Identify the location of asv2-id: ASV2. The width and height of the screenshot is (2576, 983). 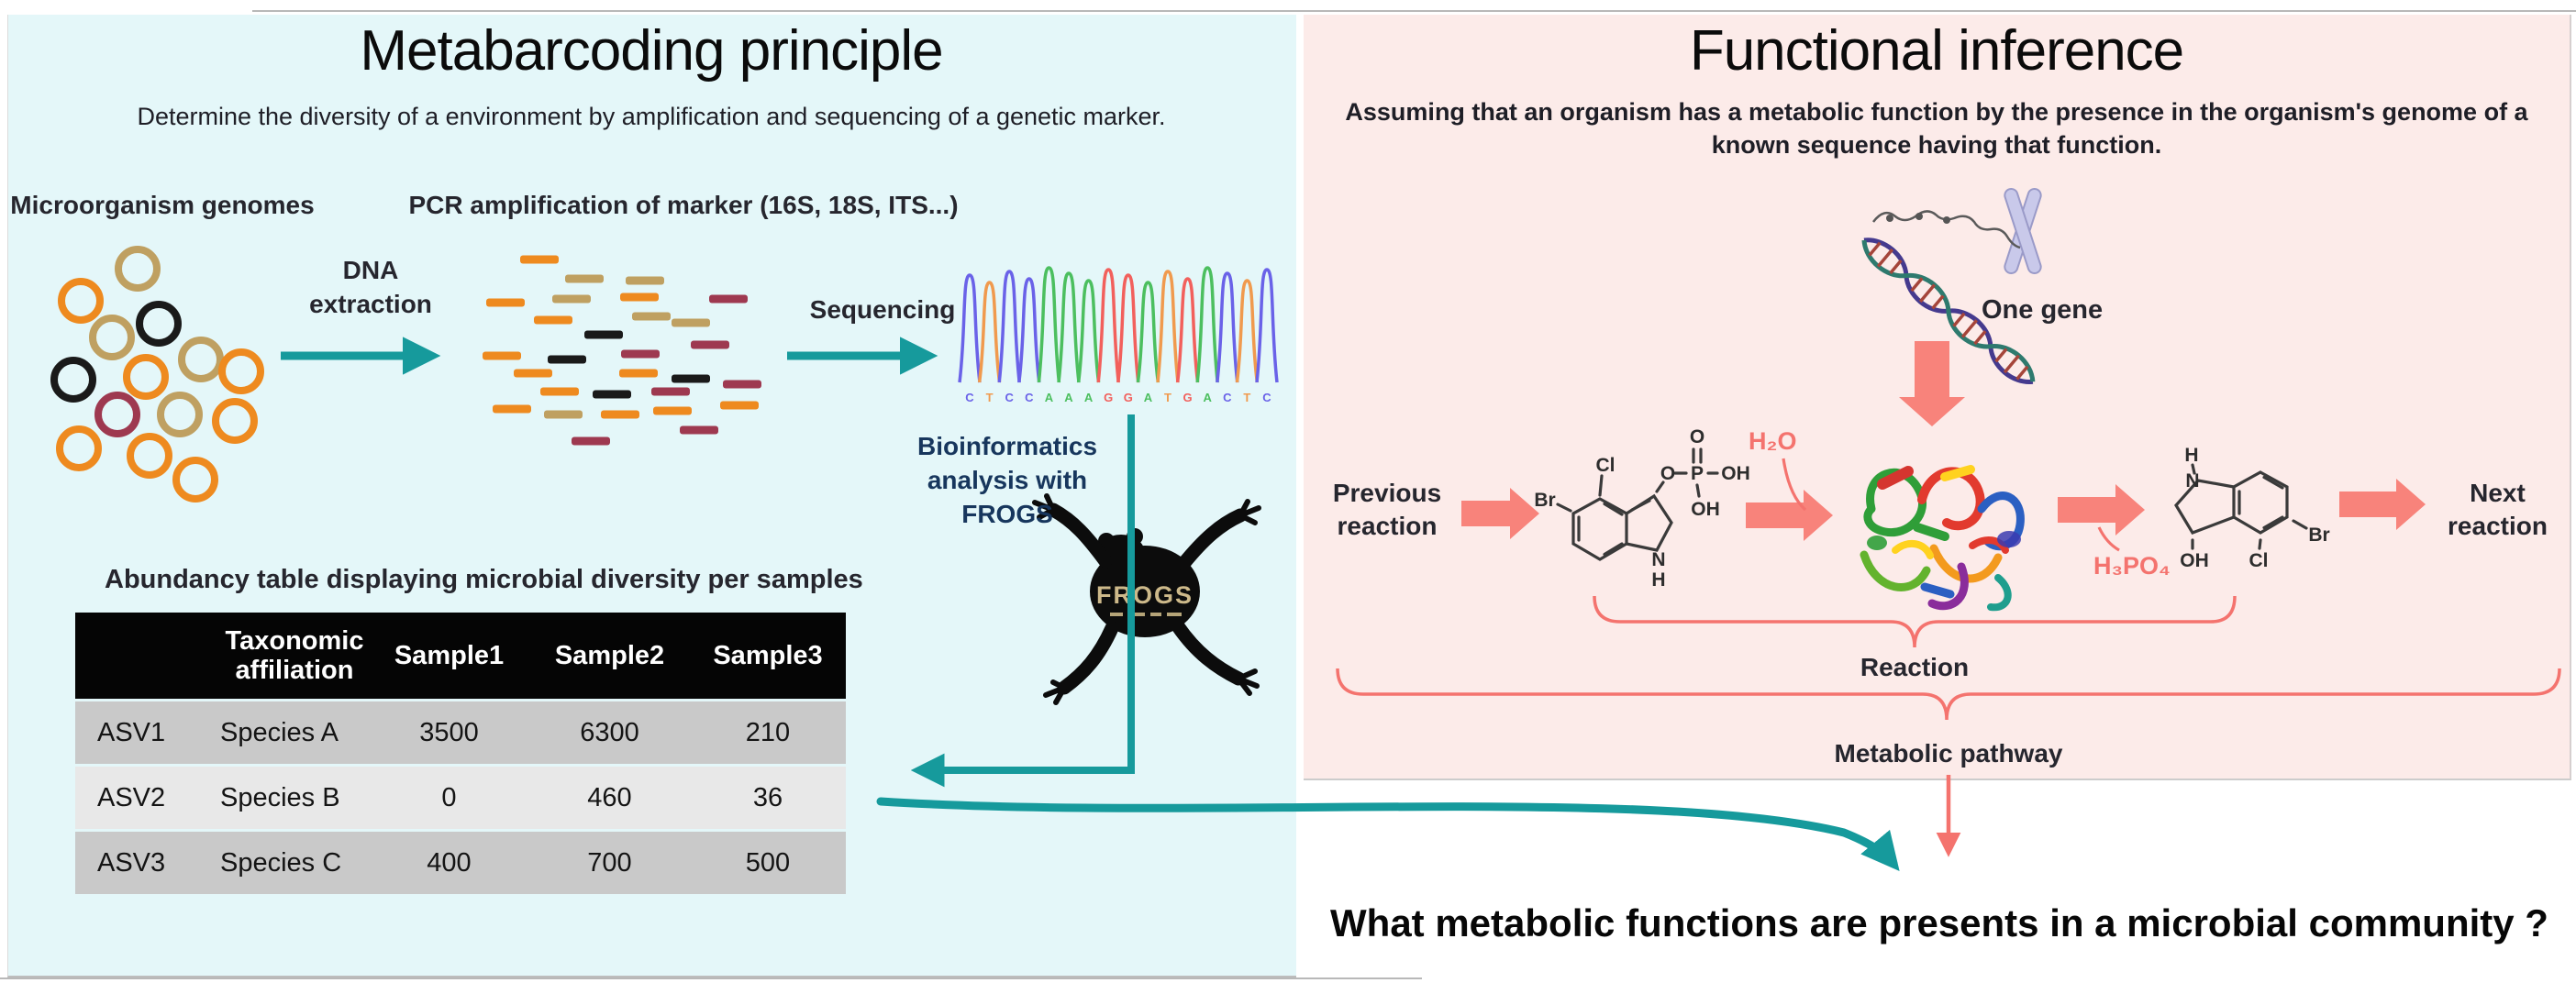
(131, 797).